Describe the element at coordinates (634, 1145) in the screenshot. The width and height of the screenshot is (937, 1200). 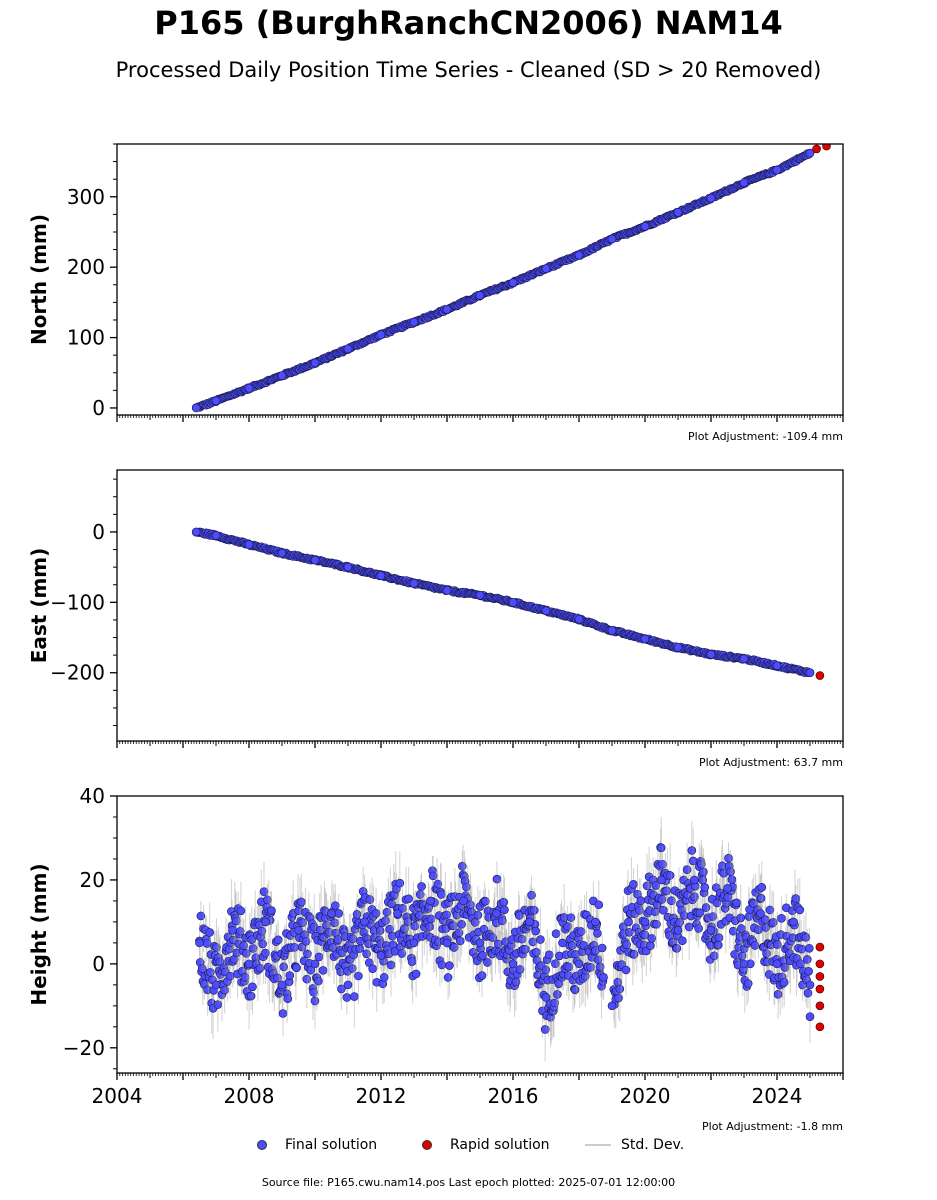
I see `legend-item-std: Std. Dev.` at that location.